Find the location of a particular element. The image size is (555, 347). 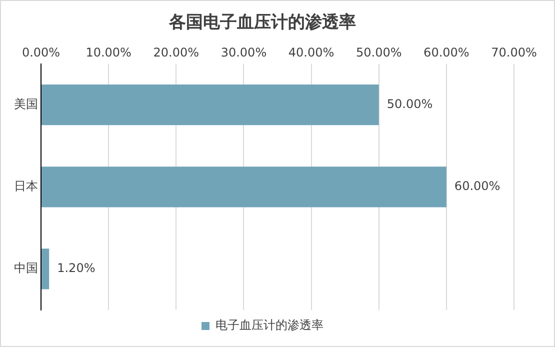

x-tick-label: 50.00% is located at coordinates (379, 53).